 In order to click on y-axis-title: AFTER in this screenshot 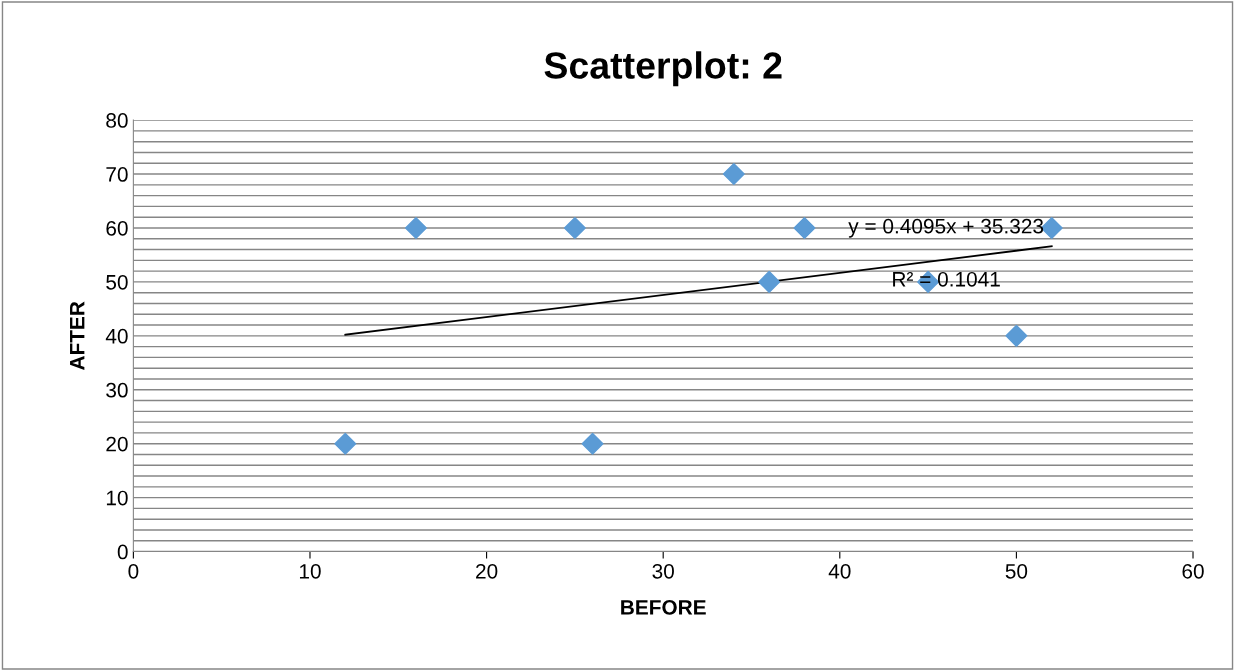, I will do `click(77, 336)`.